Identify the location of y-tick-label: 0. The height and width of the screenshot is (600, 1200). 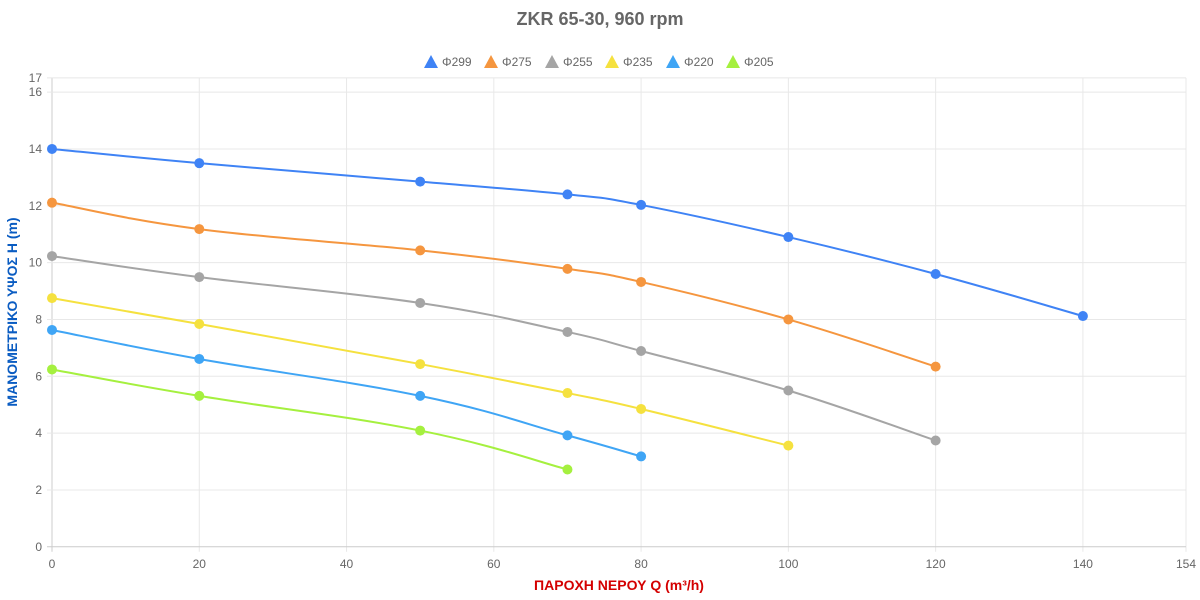
(38, 547).